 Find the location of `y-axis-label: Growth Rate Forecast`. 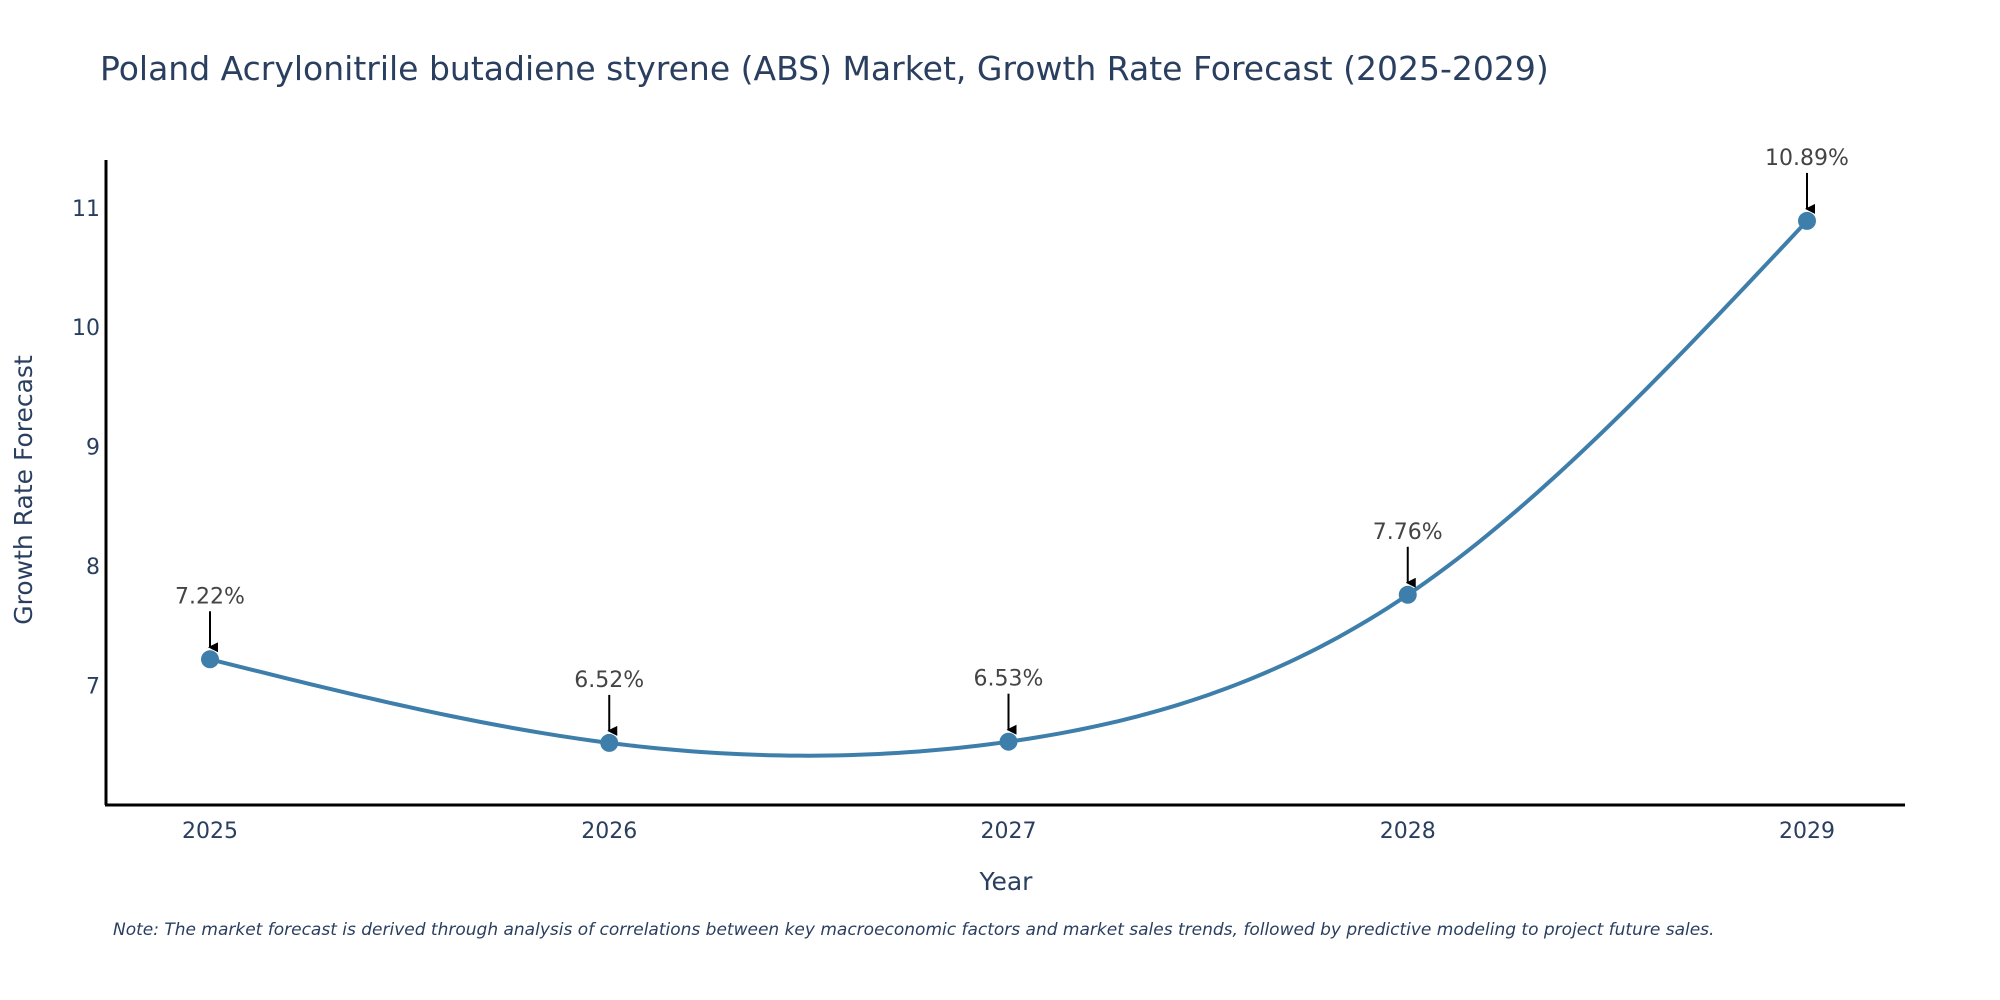

y-axis-label: Growth Rate Forecast is located at coordinates (23, 490).